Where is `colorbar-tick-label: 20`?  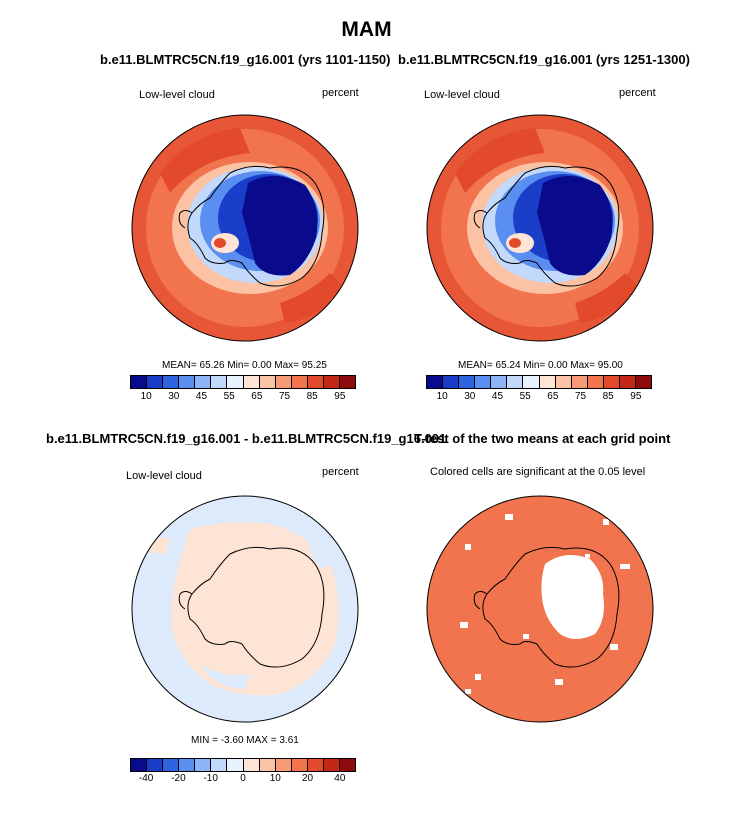 colorbar-tick-label: 20 is located at coordinates (308, 778).